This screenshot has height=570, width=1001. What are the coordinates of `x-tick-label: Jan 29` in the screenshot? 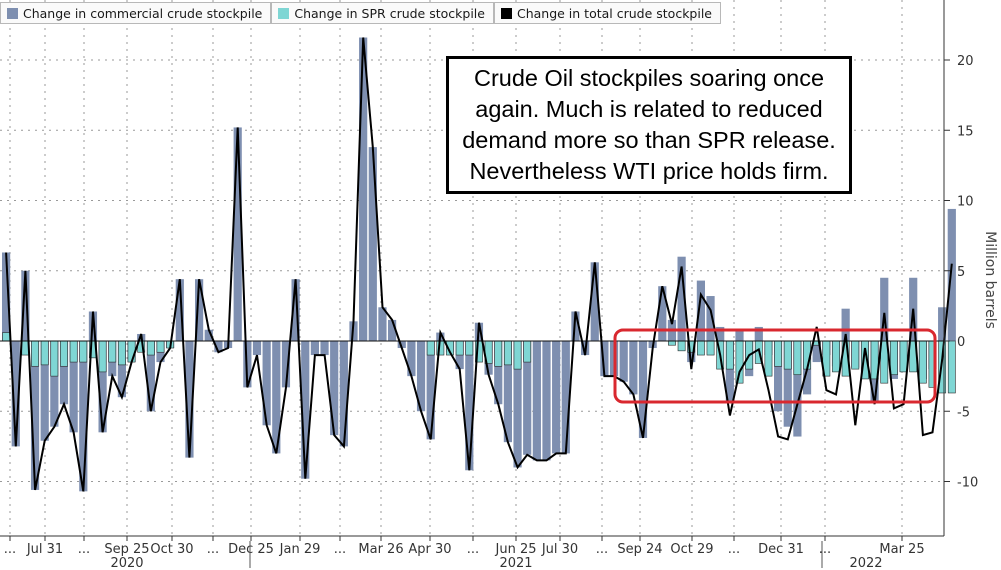 It's located at (300, 549).